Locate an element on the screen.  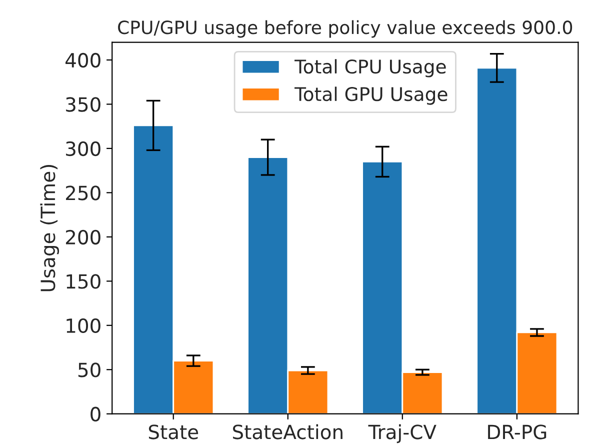
y-tick-label: 0 is located at coordinates (95, 414).